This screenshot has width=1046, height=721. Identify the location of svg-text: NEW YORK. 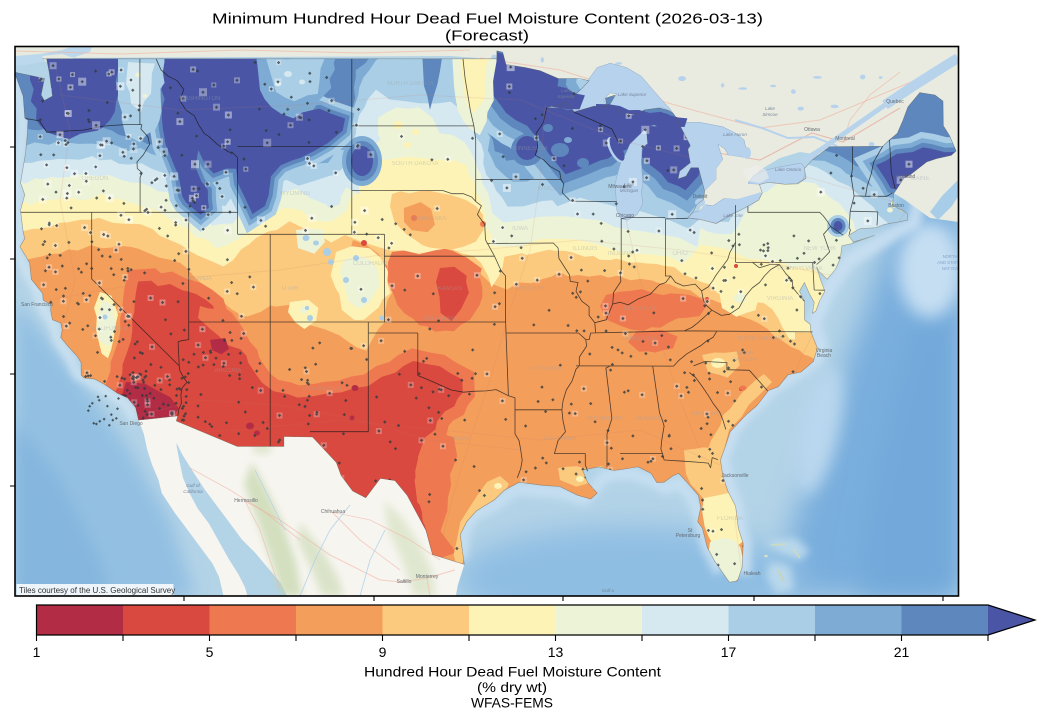
(820, 249).